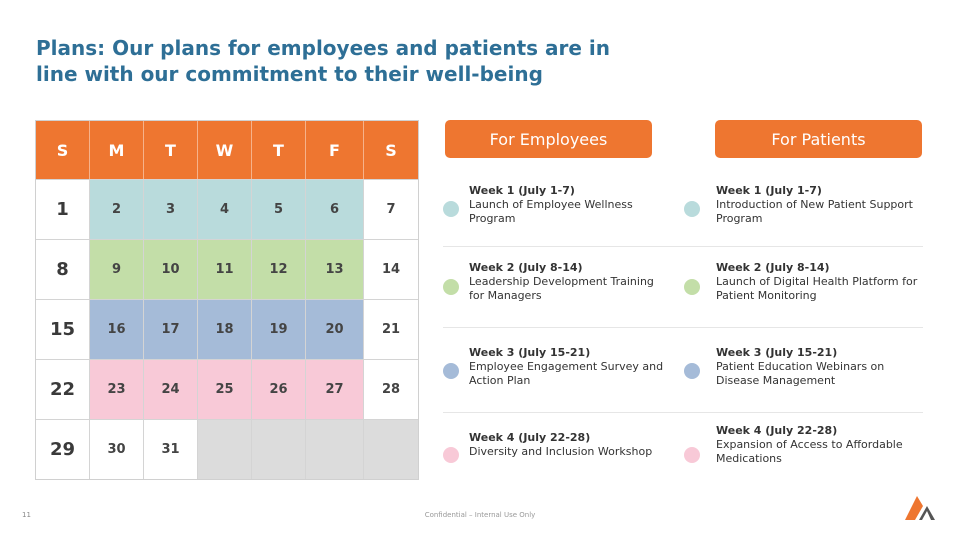 The height and width of the screenshot is (540, 960). Describe the element at coordinates (63, 449) in the screenshot. I see `calendar-day: 29` at that location.